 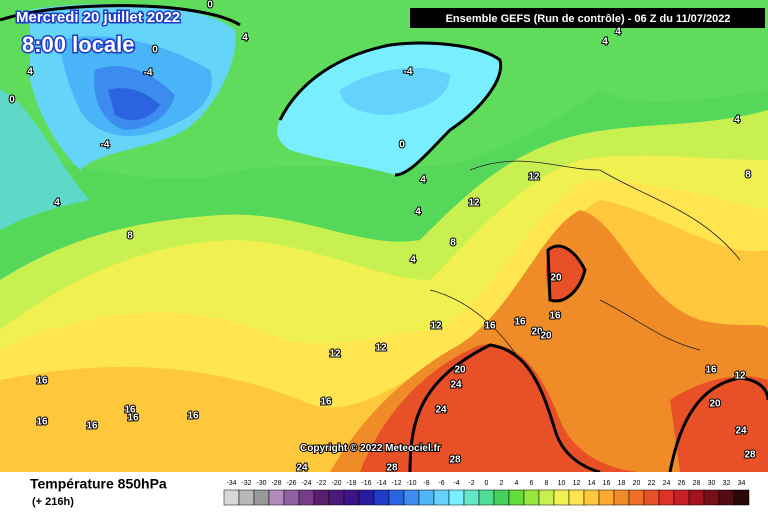 What do you see at coordinates (532, 483) in the screenshot?
I see `scale-label: 6` at bounding box center [532, 483].